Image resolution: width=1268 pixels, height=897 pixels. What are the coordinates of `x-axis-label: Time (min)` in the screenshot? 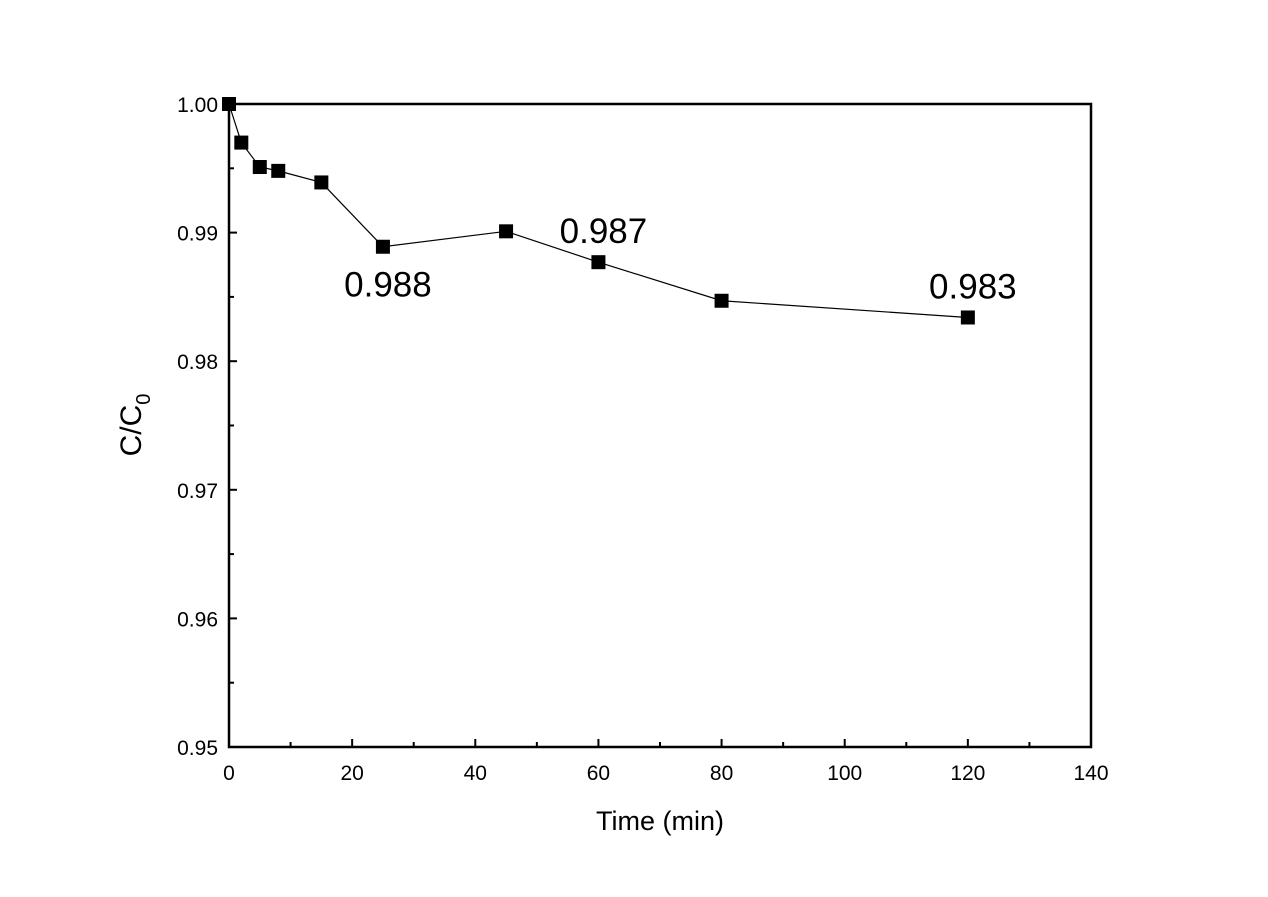 It's located at (660, 821).